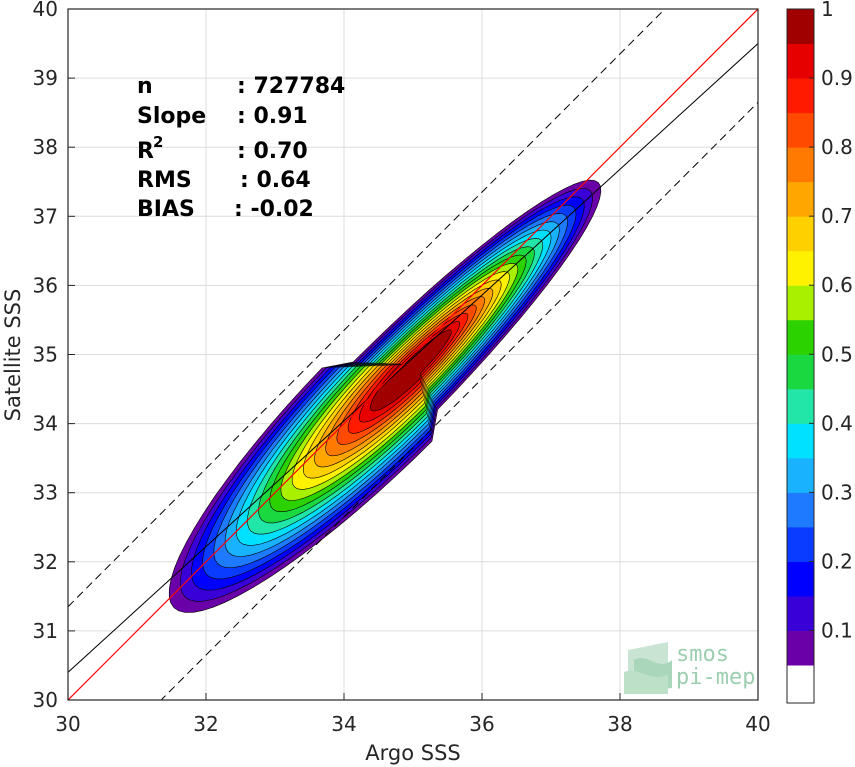 This screenshot has height=767, width=855. I want to click on colorbar-tick-label: 0.9, so click(837, 78).